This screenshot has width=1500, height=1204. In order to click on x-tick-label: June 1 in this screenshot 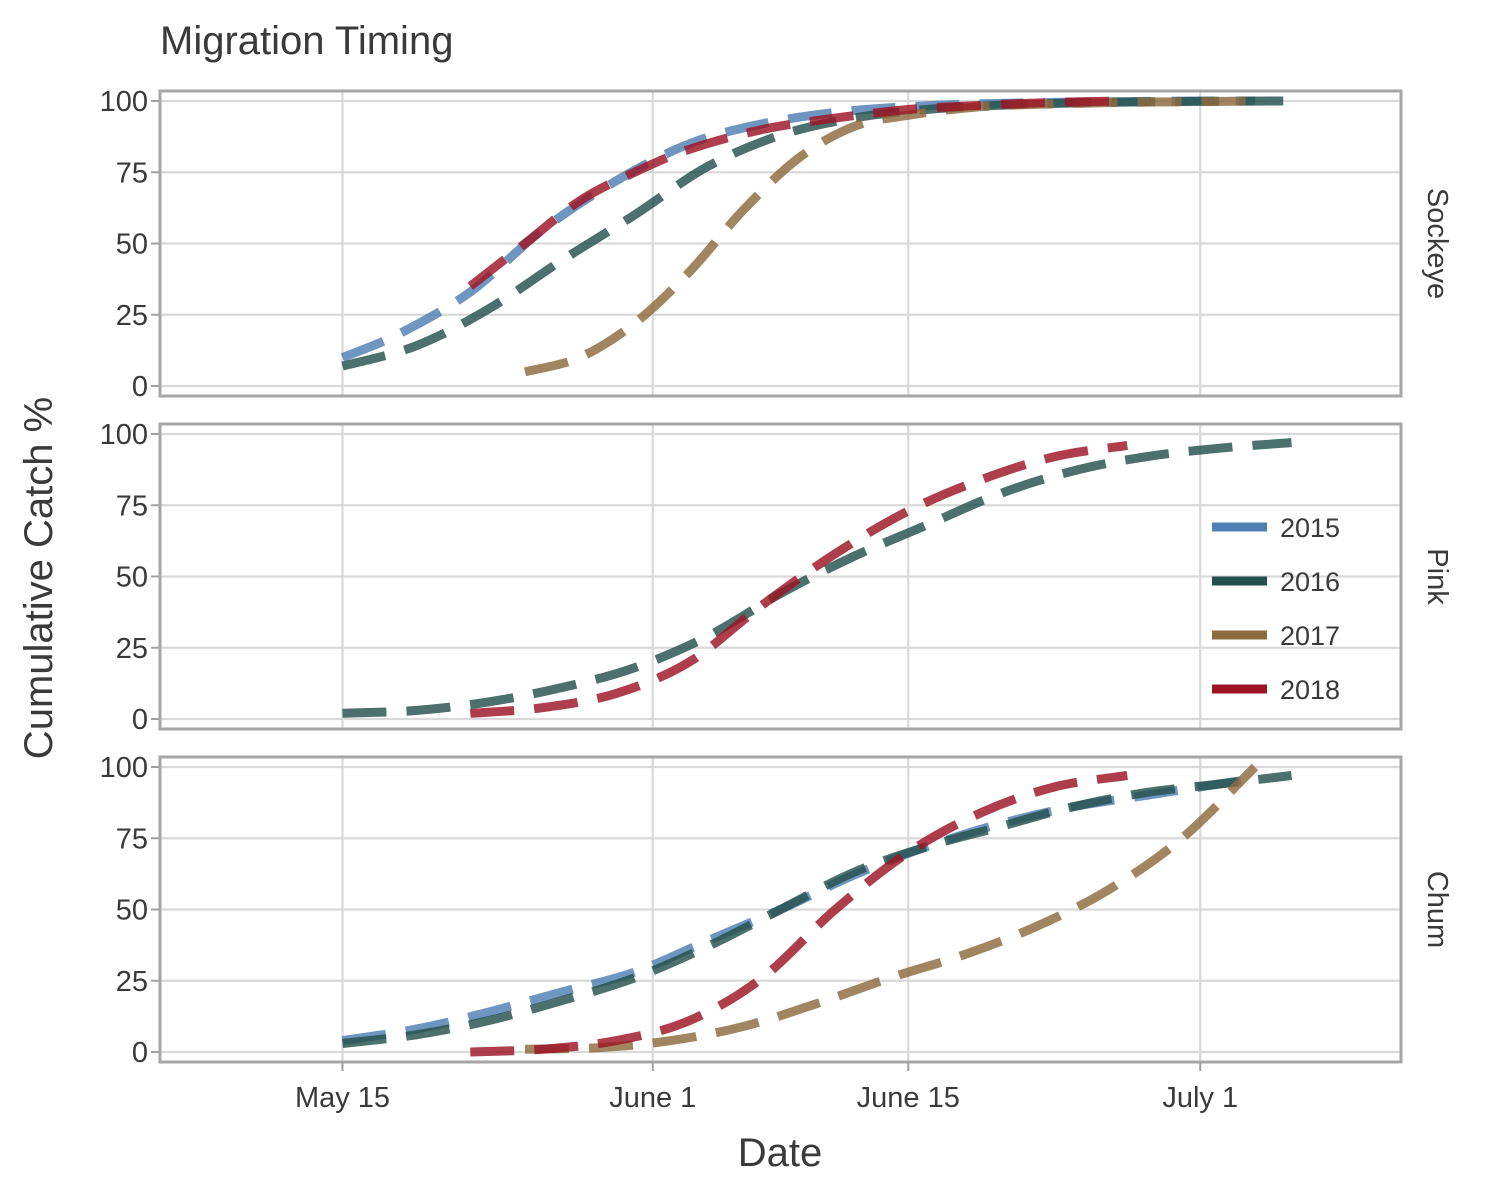, I will do `click(652, 1098)`.